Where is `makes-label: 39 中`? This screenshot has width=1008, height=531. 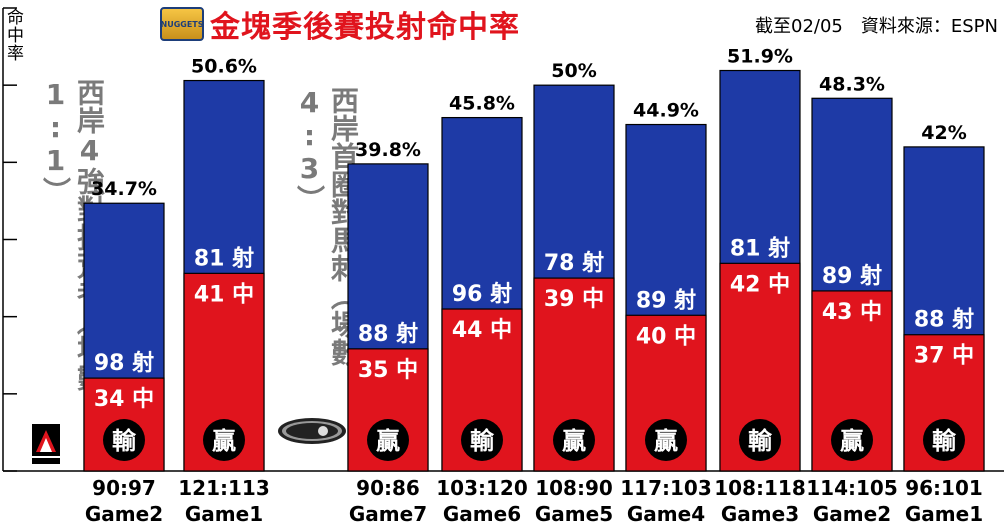
makes-label: 39 中 is located at coordinates (574, 299).